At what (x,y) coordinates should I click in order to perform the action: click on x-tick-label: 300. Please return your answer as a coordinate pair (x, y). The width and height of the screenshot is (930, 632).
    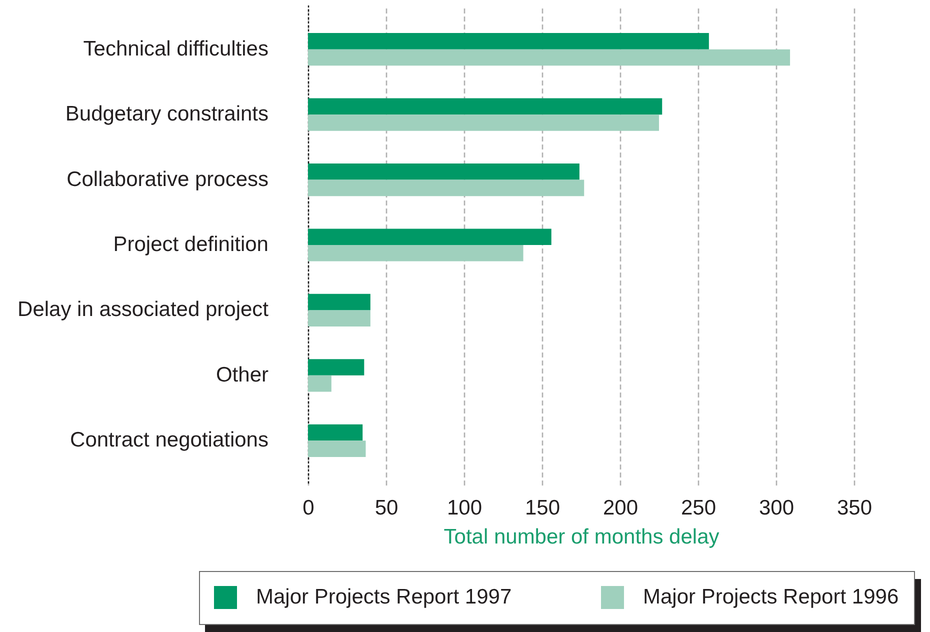
    Looking at the image, I should click on (776, 508).